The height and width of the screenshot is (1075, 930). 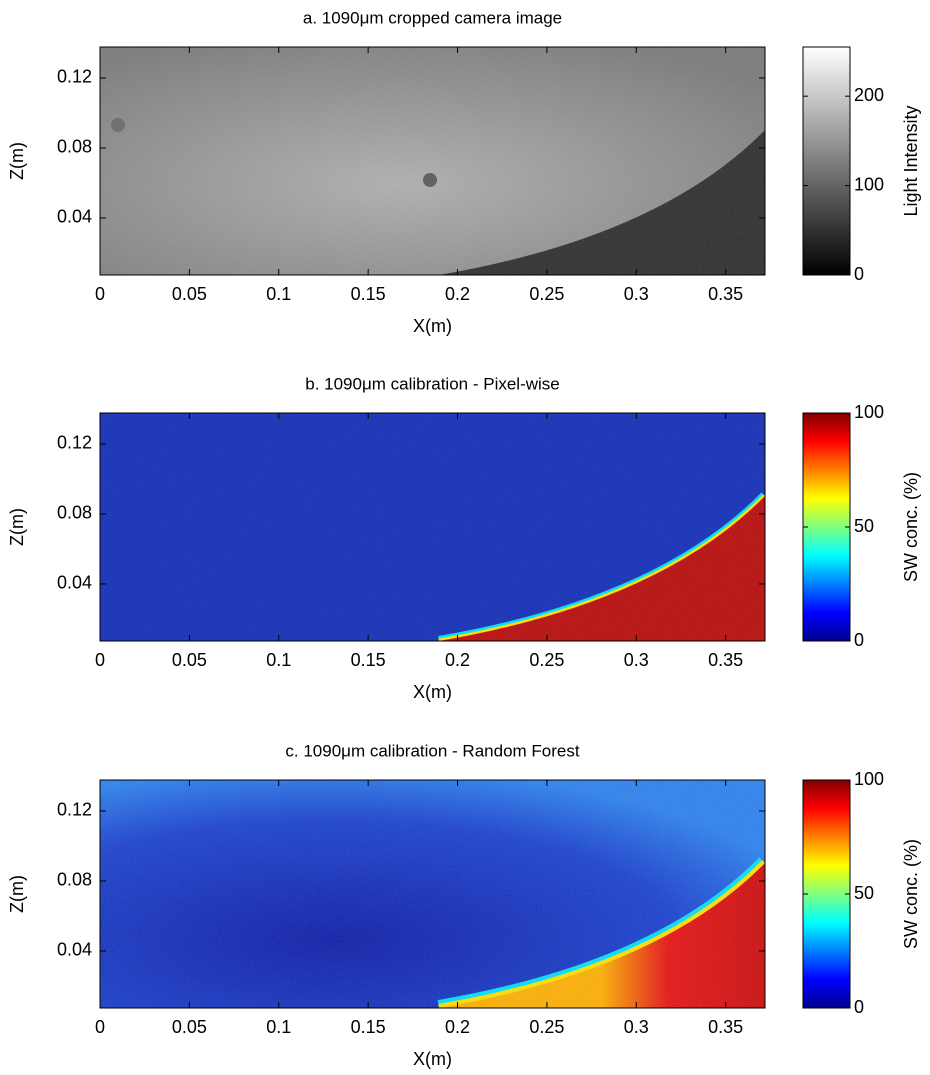 What do you see at coordinates (432, 17) in the screenshot?
I see `chart-title: a. 1090μm cropped camera image` at bounding box center [432, 17].